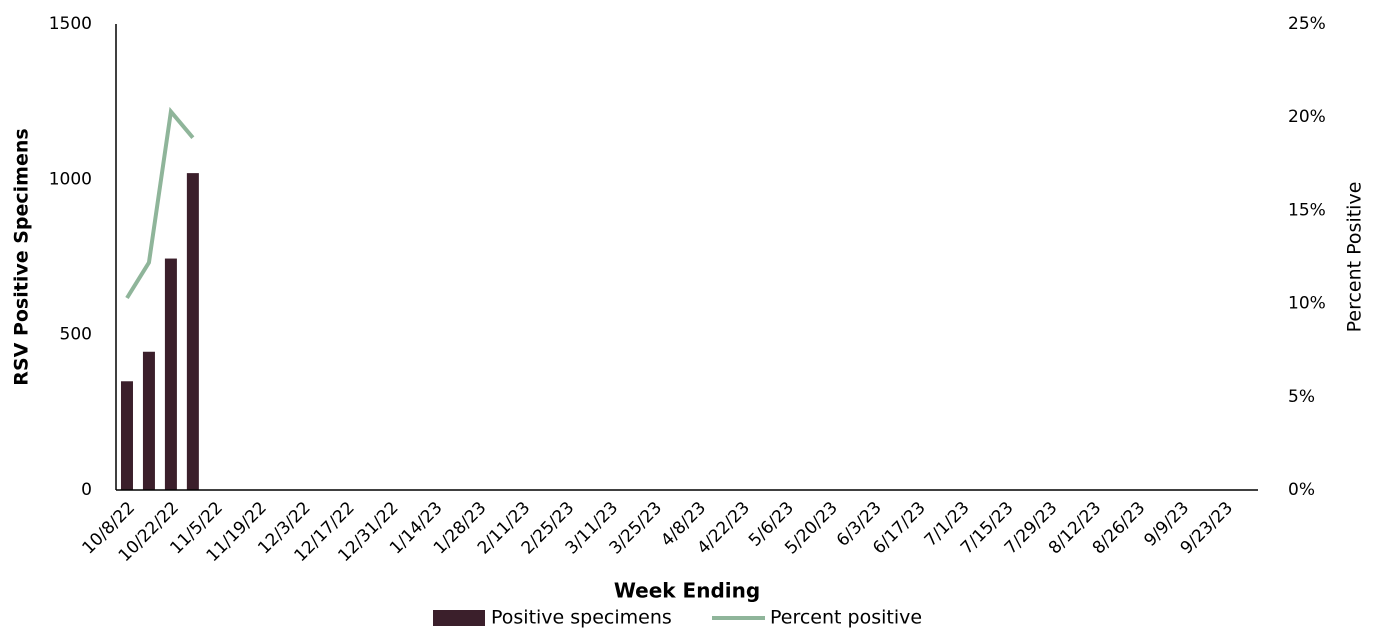 This screenshot has width=1376, height=632. What do you see at coordinates (70, 24) in the screenshot?
I see `y-tick-label: 1500` at bounding box center [70, 24].